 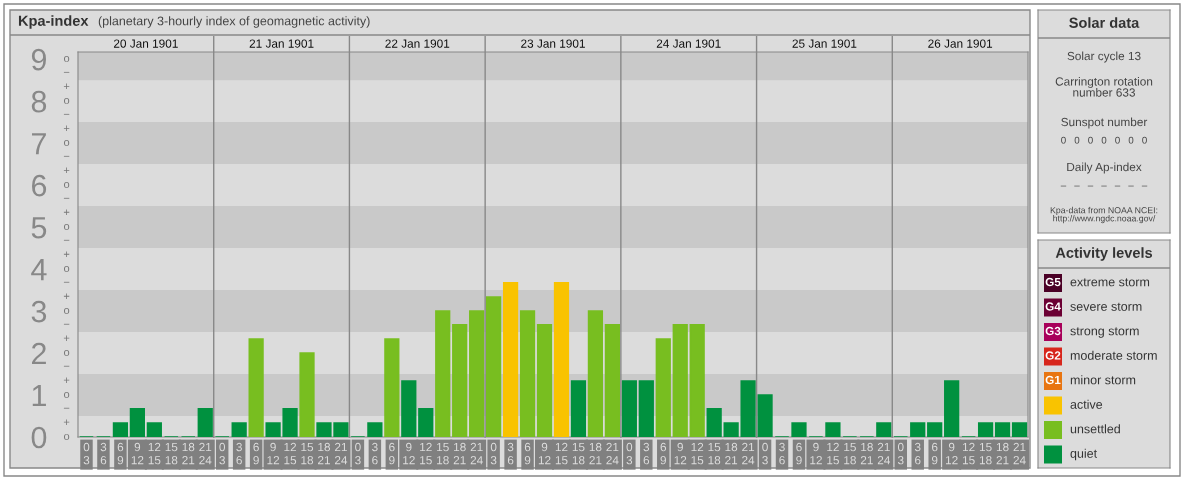 What do you see at coordinates (39, 311) in the screenshot?
I see `y-tick-label: 3` at bounding box center [39, 311].